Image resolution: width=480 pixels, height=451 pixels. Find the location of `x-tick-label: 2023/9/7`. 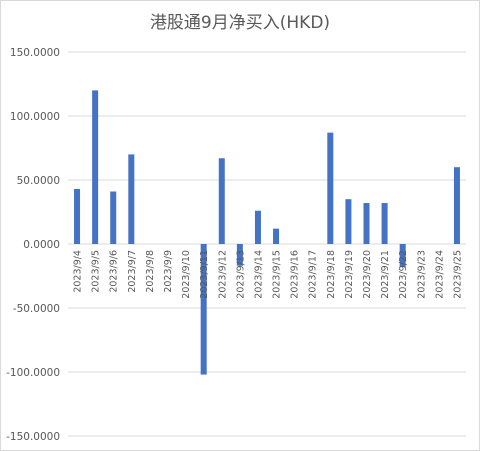

x-tick-label: 2023/9/7 is located at coordinates (132, 271).